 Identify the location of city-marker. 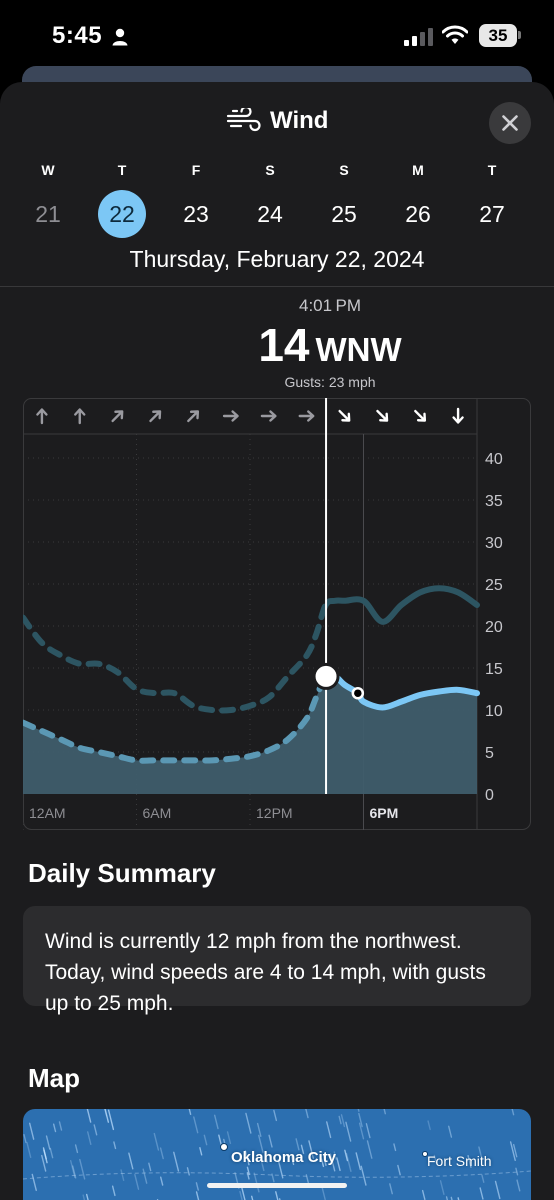
(425, 1154).